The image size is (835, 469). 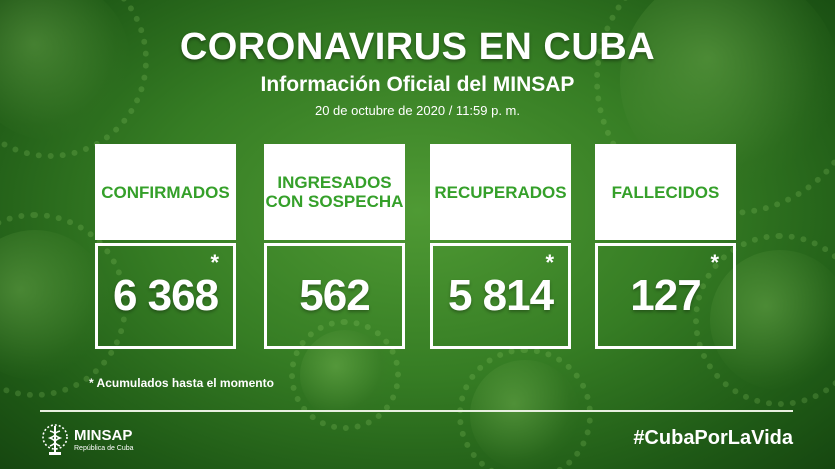 I want to click on minsap-logo: MINSAP República de Cuba, so click(x=100, y=440).